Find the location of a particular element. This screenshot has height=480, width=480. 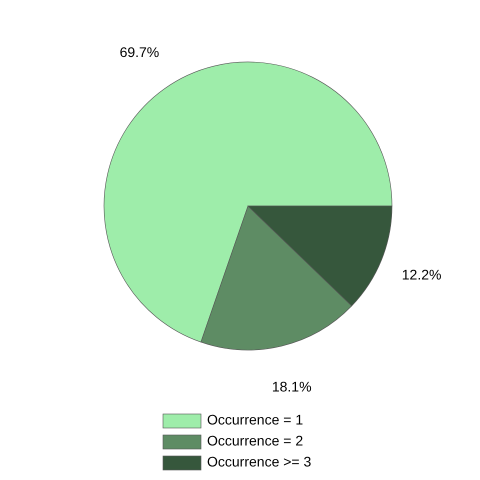

data-label: 12.2% is located at coordinates (422, 274).